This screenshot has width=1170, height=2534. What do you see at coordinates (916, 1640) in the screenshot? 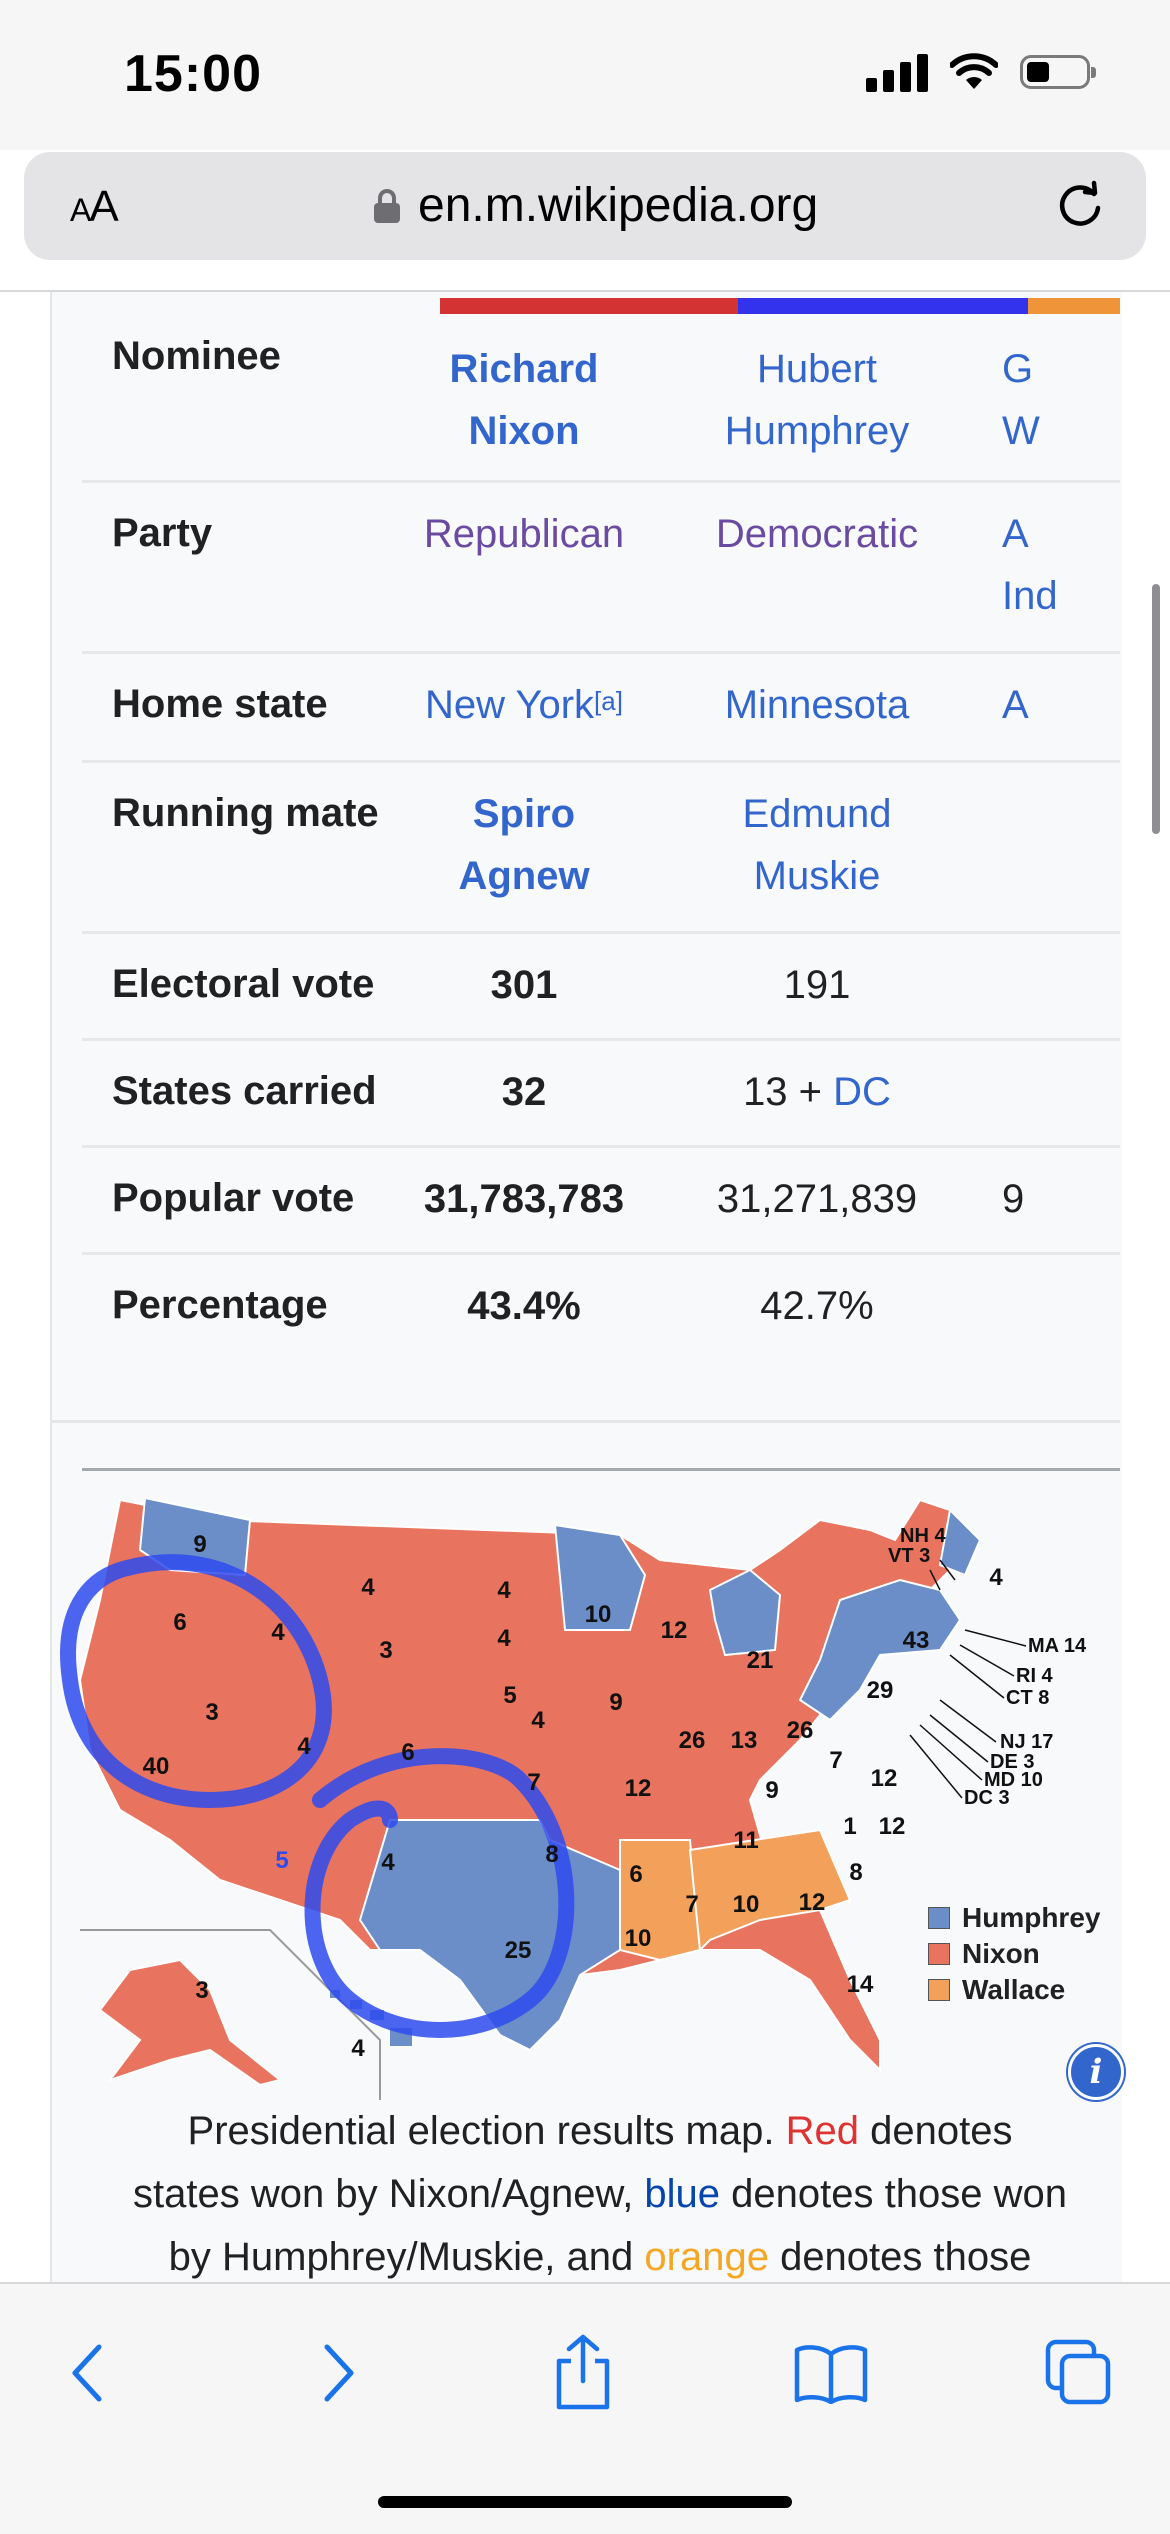
I see `map-state-label: 43` at bounding box center [916, 1640].